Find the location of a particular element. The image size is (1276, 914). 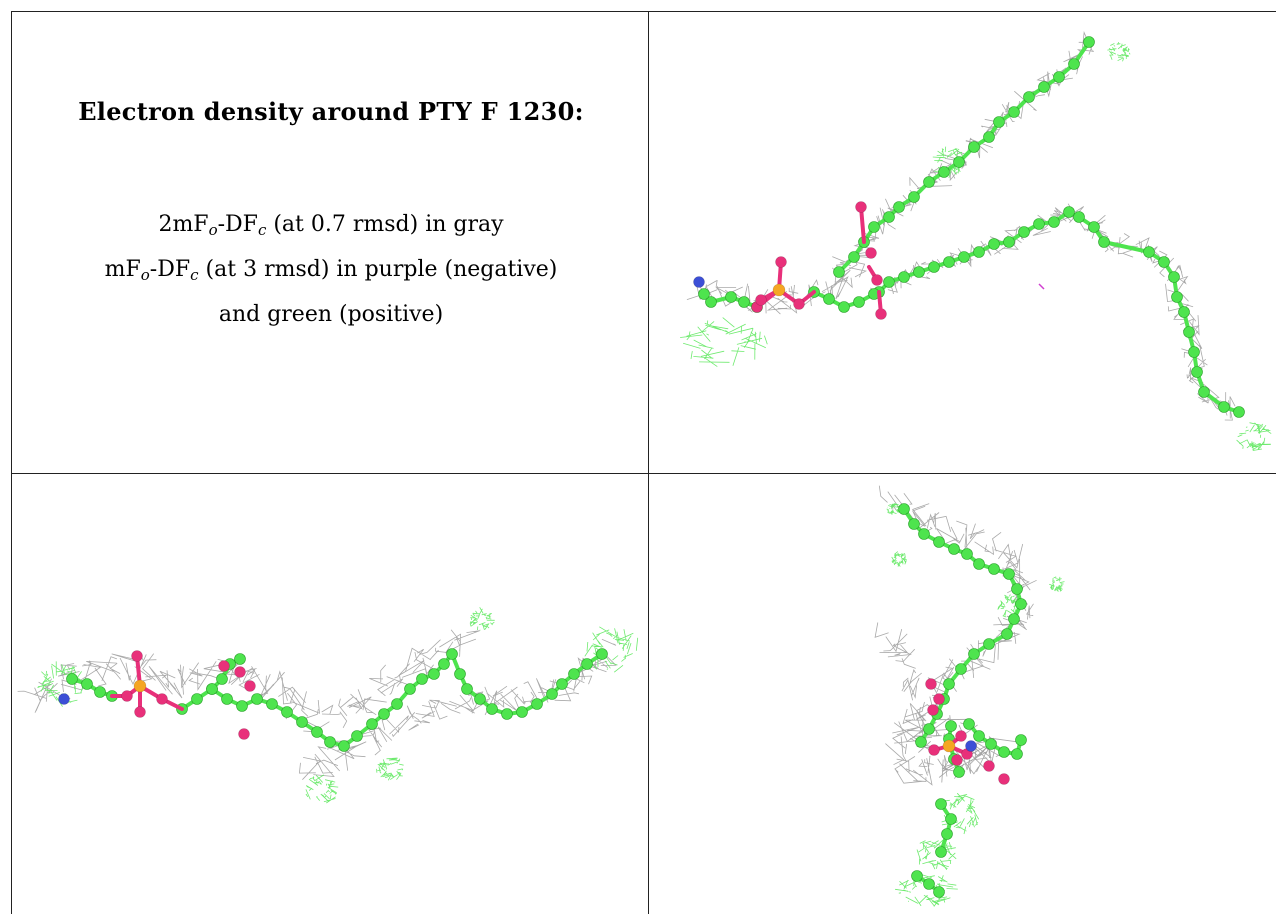

legend-line-colors: and green (positive) is located at coordinates (331, 314).